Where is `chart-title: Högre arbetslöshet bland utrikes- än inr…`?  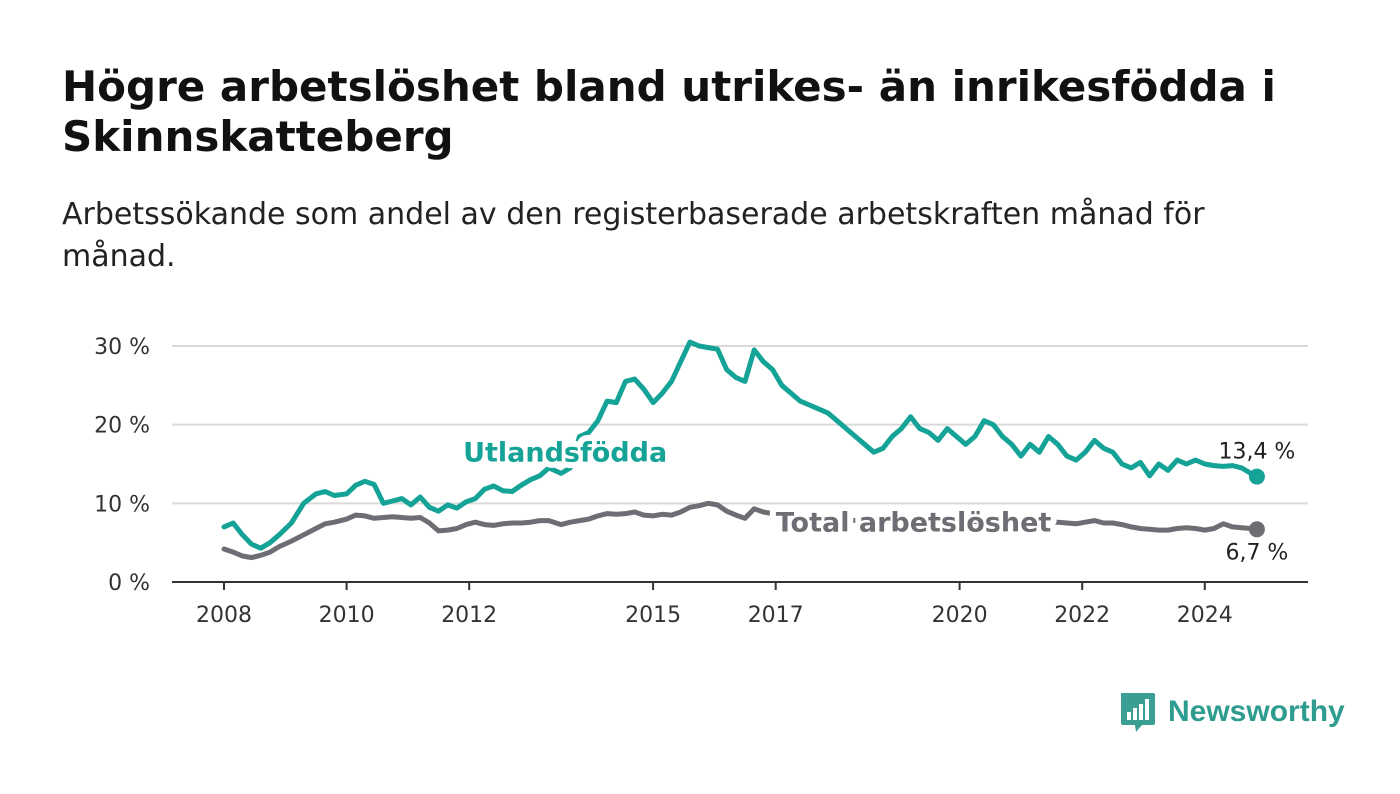 chart-title: Högre arbetslöshet bland utrikes- än inr… is located at coordinates (669, 111).